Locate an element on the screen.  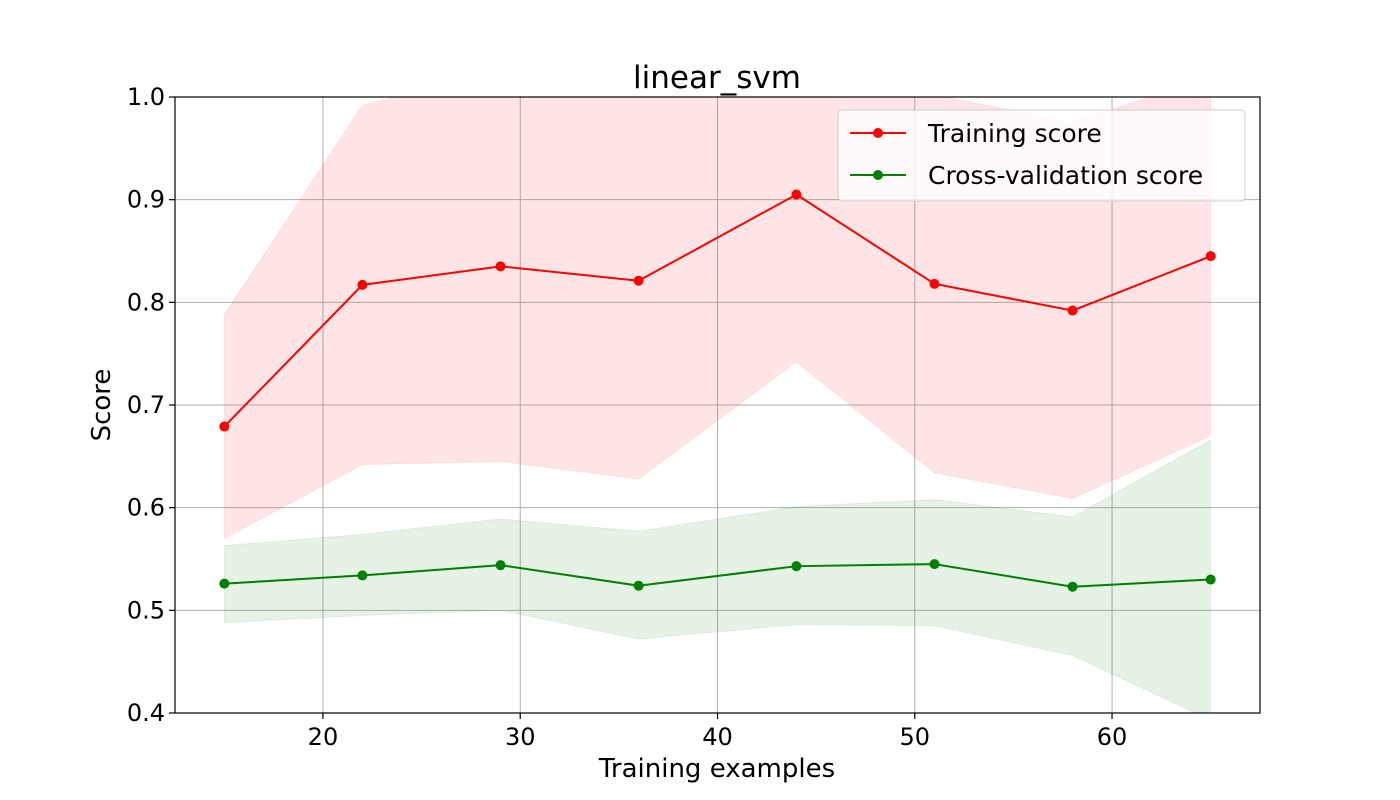
legend-label-1: Cross-validation score is located at coordinates (1065, 175).